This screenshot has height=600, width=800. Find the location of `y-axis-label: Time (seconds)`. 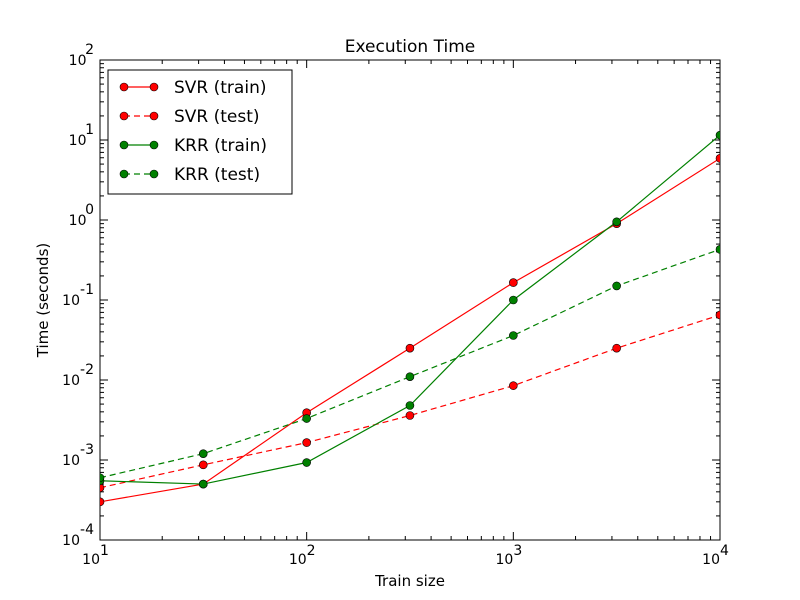

y-axis-label: Time (seconds) is located at coordinates (43, 301).